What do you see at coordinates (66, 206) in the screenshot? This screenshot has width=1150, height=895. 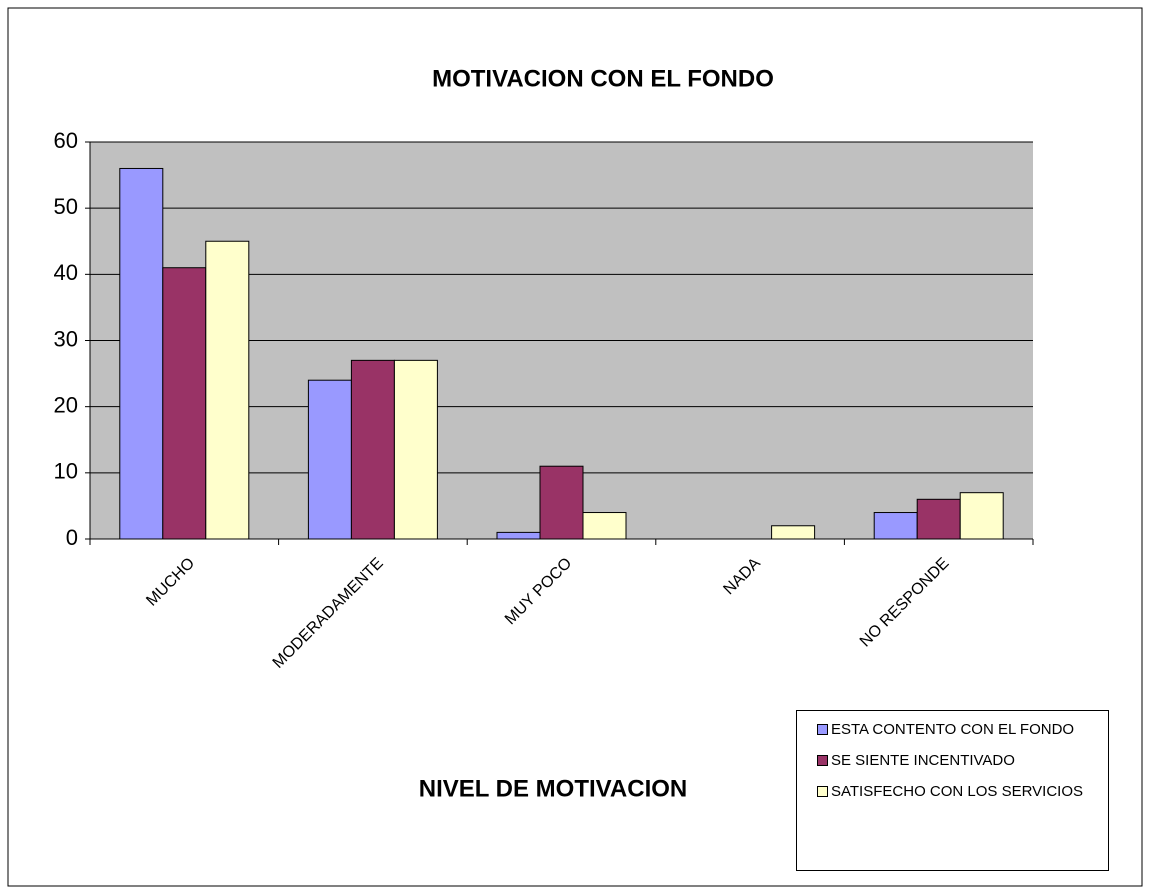 I see `y-tick-label: 50` at bounding box center [66, 206].